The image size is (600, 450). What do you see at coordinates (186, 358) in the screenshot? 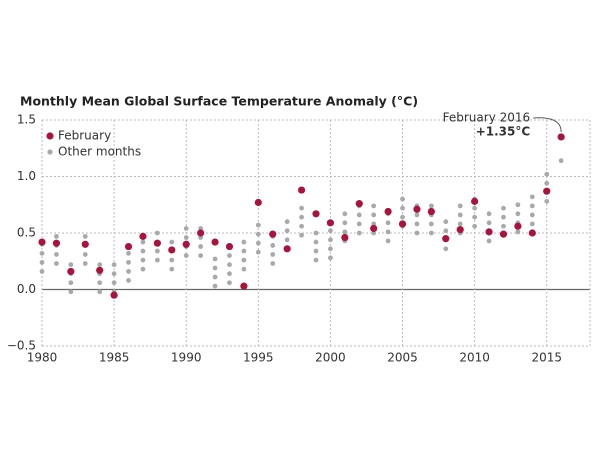
I see `x-tick-label: 1990` at bounding box center [186, 358].